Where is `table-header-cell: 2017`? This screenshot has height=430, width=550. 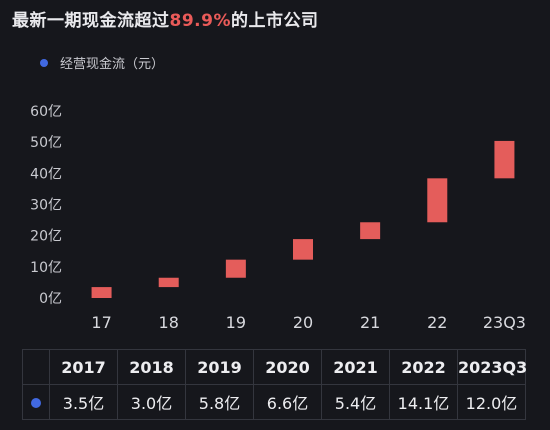 table-header-cell: 2017 is located at coordinates (83, 367).